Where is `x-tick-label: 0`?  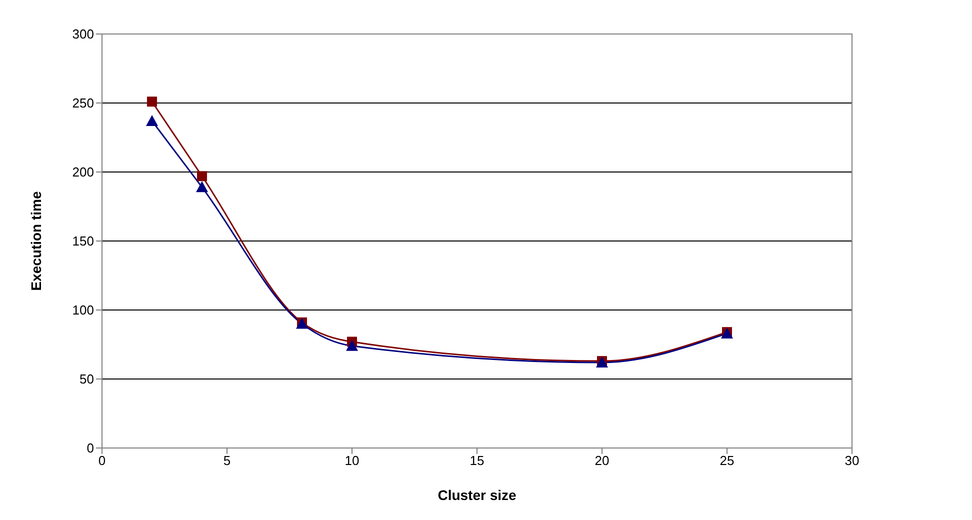 x-tick-label: 0 is located at coordinates (102, 460).